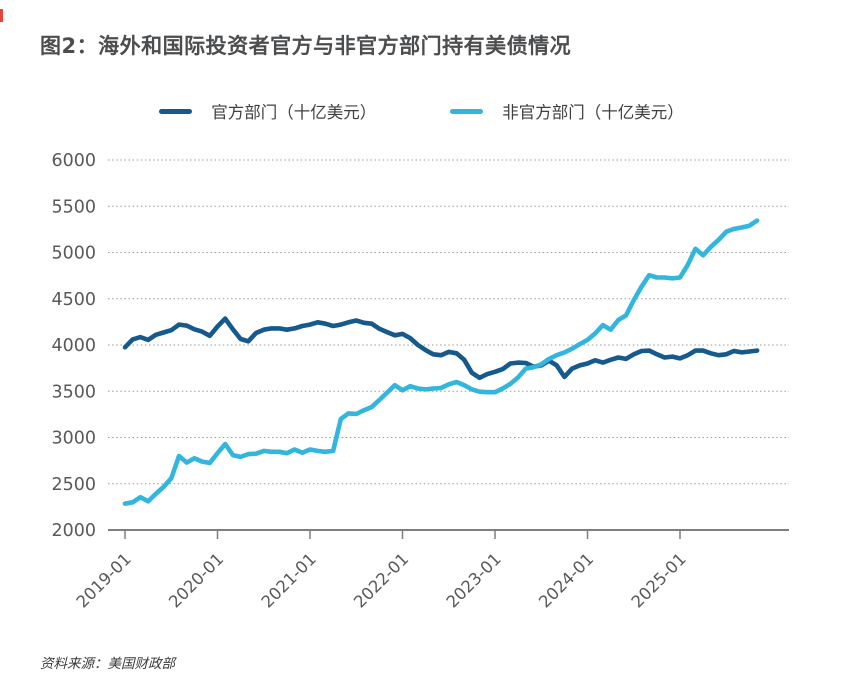  I want to click on source-note: 资料来源：美国财政部, so click(107, 664).